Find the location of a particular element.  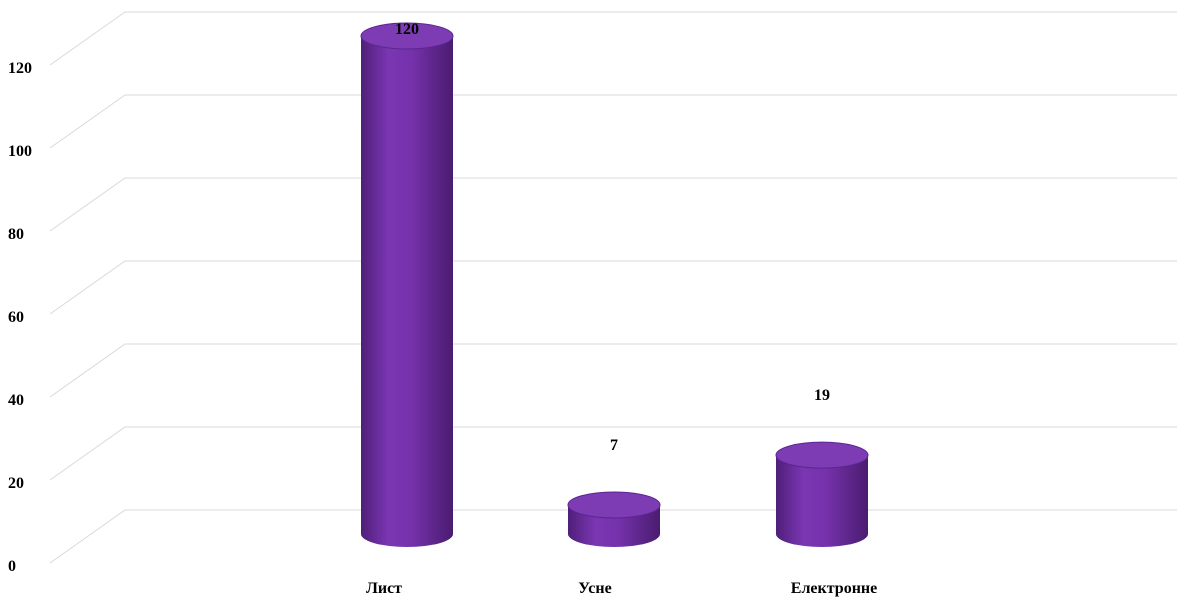

data-label: 7 is located at coordinates (614, 445).